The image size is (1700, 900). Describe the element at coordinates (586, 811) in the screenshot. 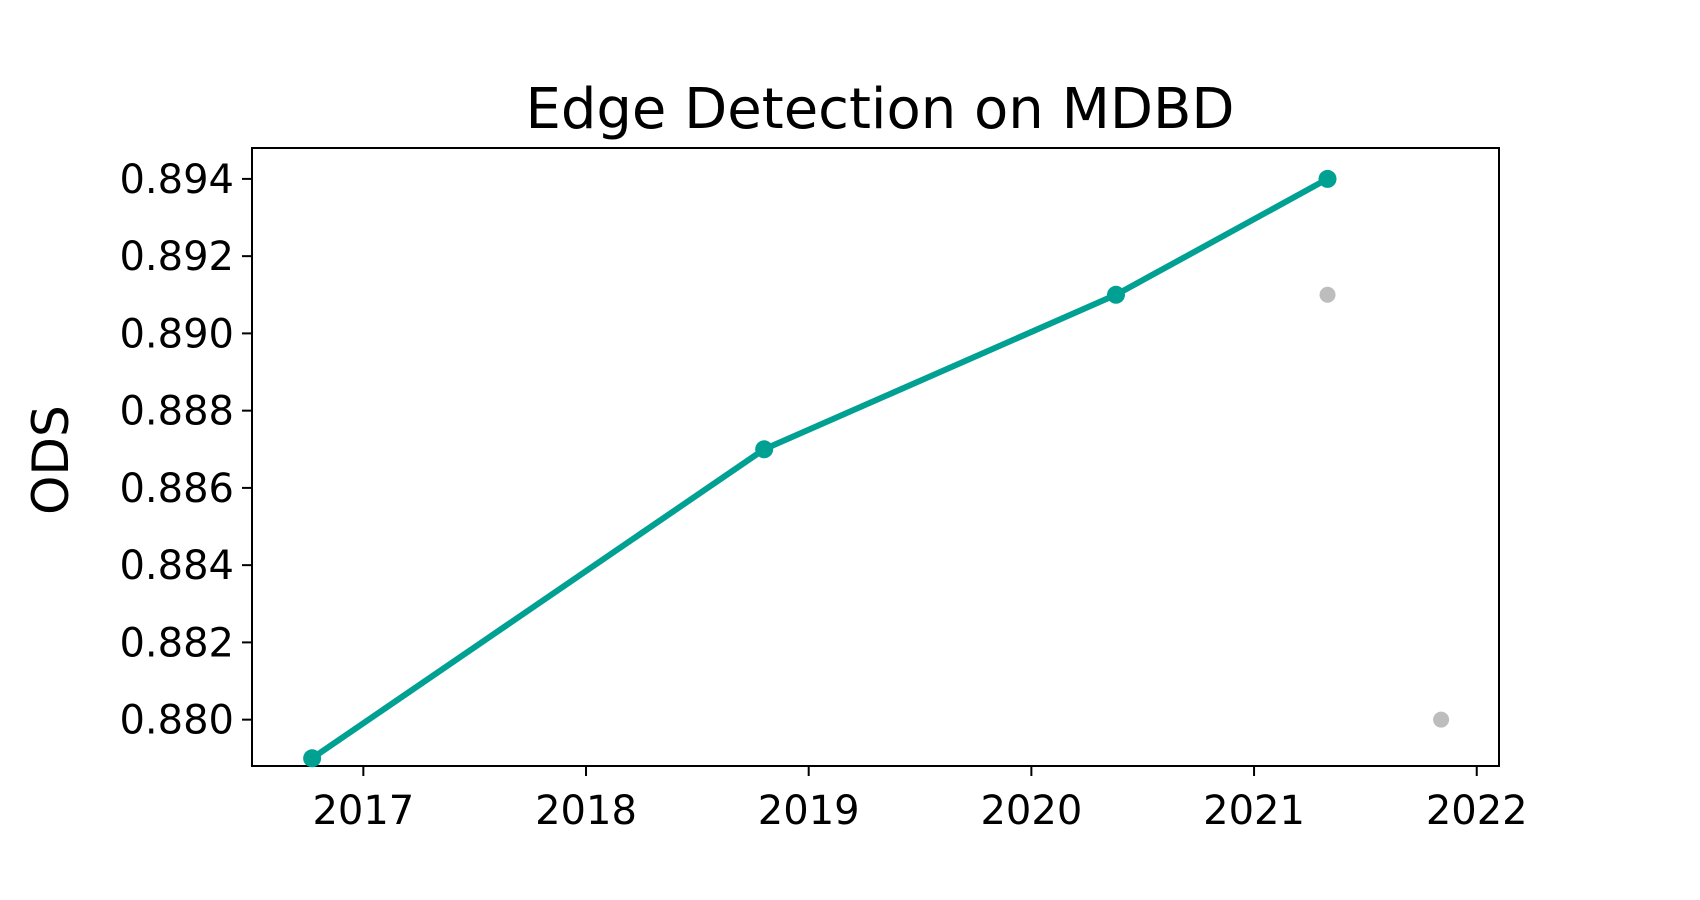

I see `x-tick-label: 2018` at that location.